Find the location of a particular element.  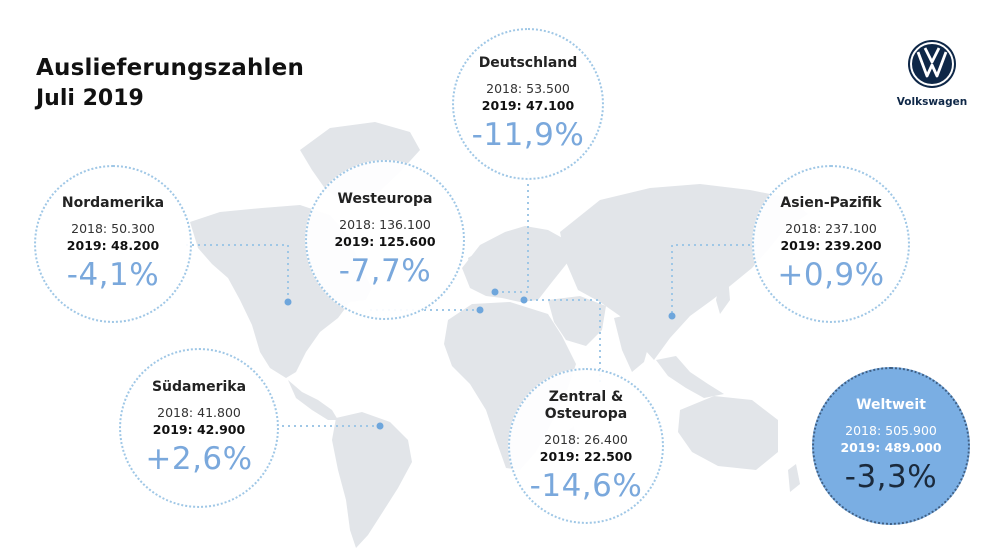

change-percent: -14,6% is located at coordinates (586, 485).